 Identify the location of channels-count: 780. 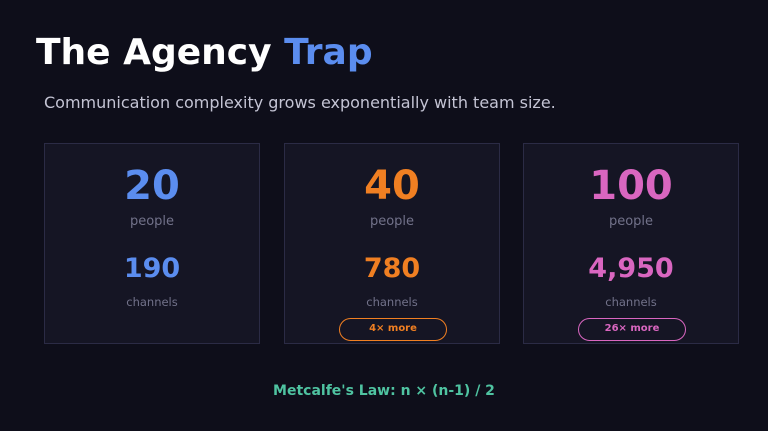
(392, 268).